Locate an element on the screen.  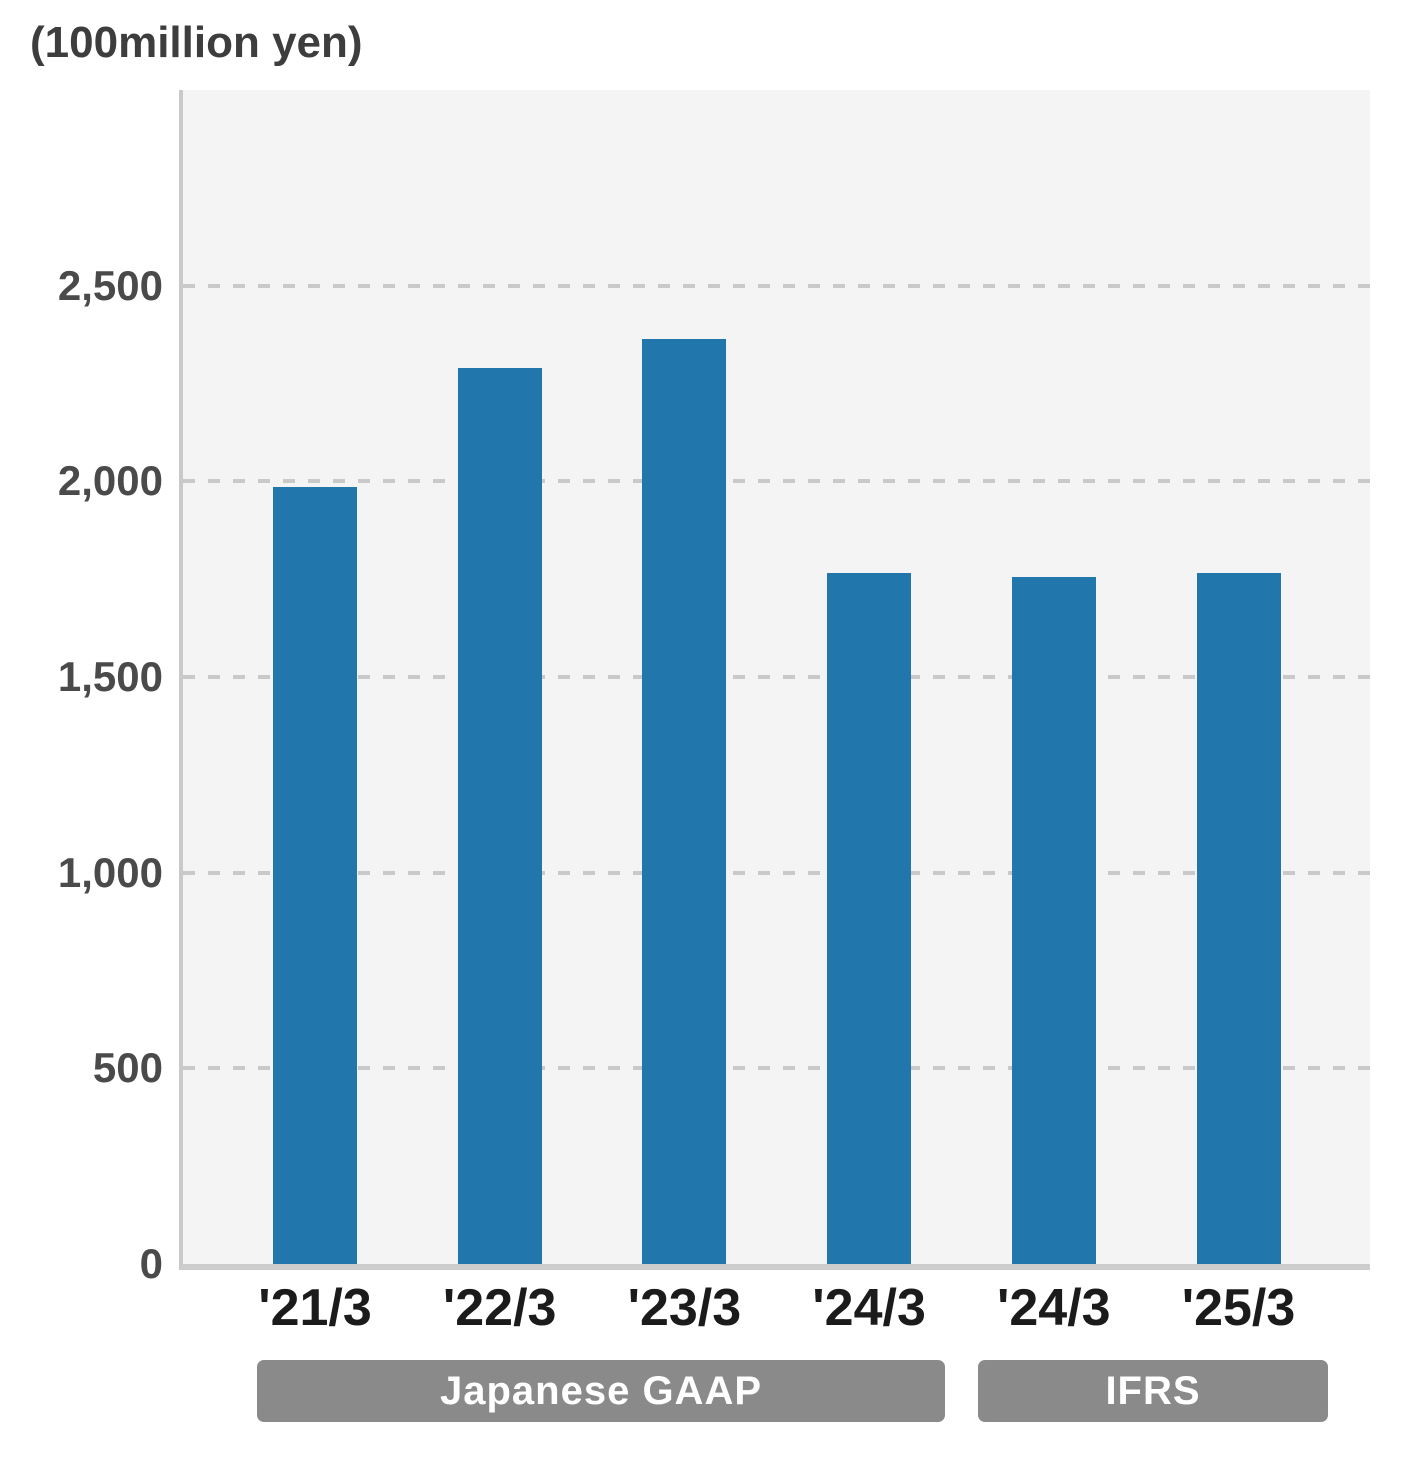
x-tick-label-1: '22/3 is located at coordinates (499, 1308).